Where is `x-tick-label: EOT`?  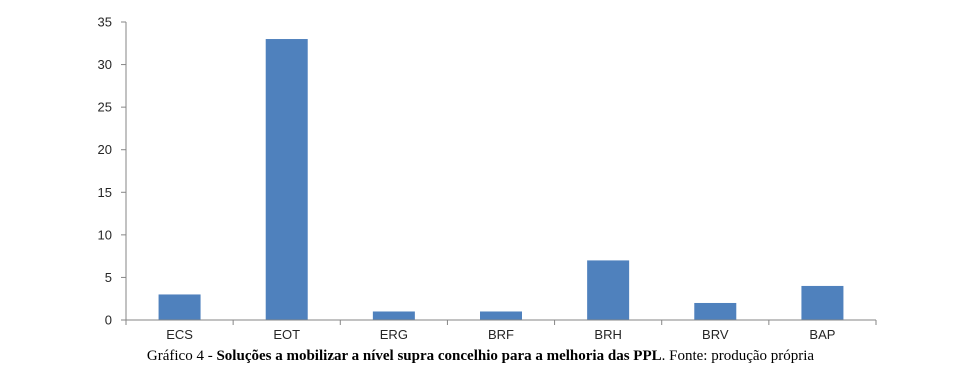
x-tick-label: EOT is located at coordinates (286, 334).